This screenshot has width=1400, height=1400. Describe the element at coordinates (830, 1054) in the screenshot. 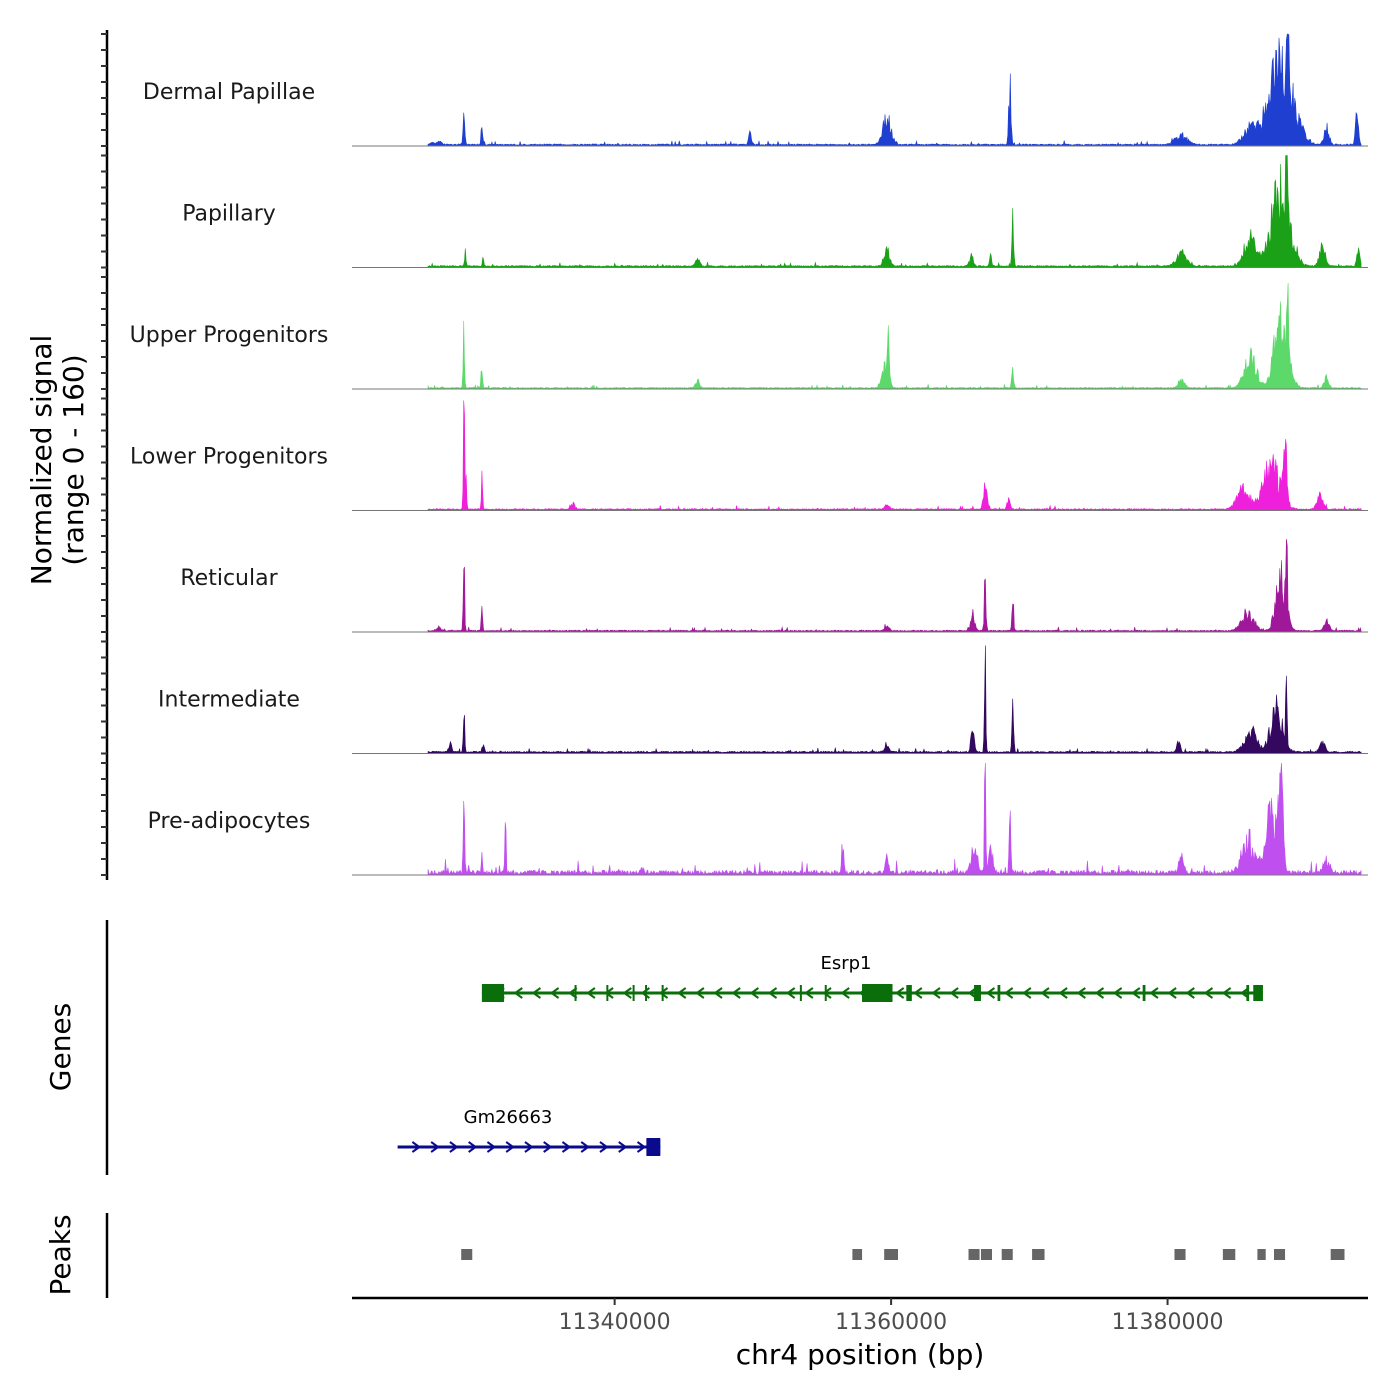

I see `gene-models: Esrp1 Gm26663` at that location.